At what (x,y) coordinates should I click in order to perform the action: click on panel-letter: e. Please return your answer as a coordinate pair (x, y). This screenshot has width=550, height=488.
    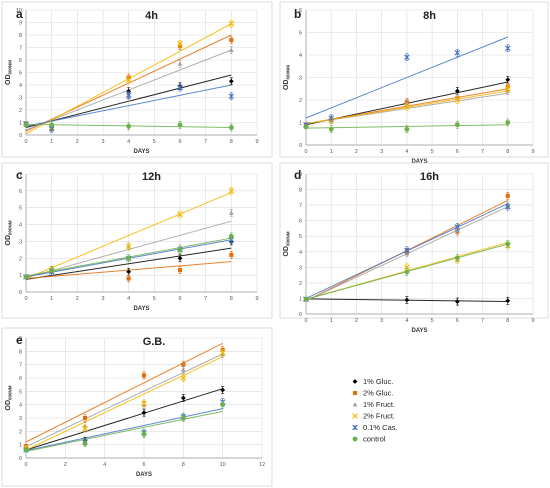
    Looking at the image, I should click on (19, 340).